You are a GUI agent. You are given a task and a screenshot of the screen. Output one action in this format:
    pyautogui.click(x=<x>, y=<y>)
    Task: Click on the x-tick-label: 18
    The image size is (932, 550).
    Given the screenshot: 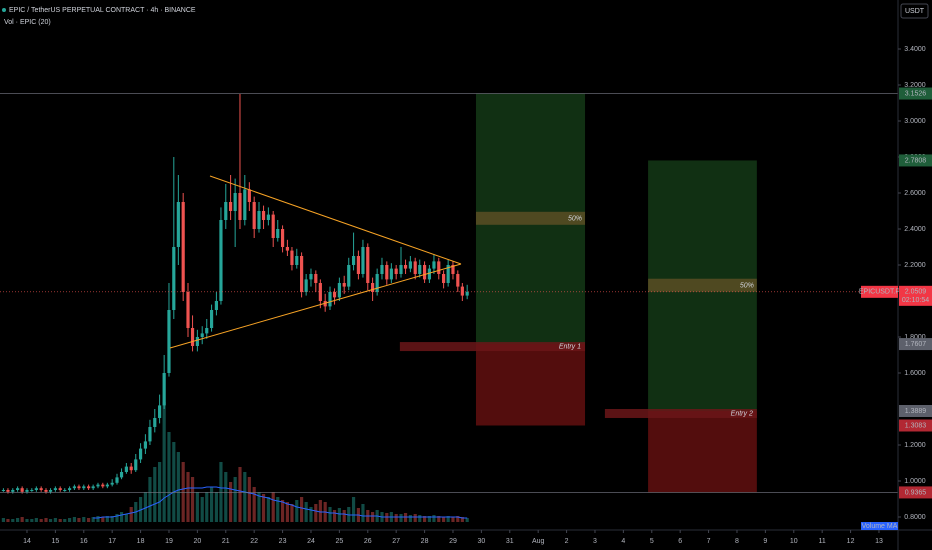 What is the action you would take?
    pyautogui.click(x=141, y=541)
    